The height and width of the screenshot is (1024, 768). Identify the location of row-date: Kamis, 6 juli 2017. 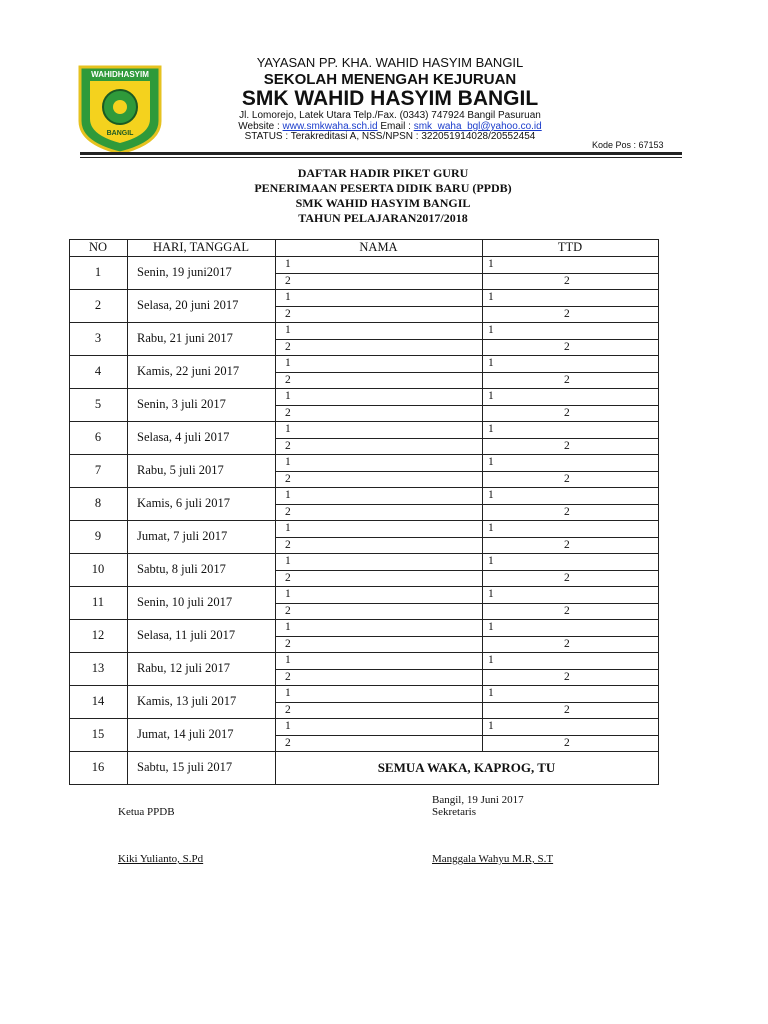
(201, 504).